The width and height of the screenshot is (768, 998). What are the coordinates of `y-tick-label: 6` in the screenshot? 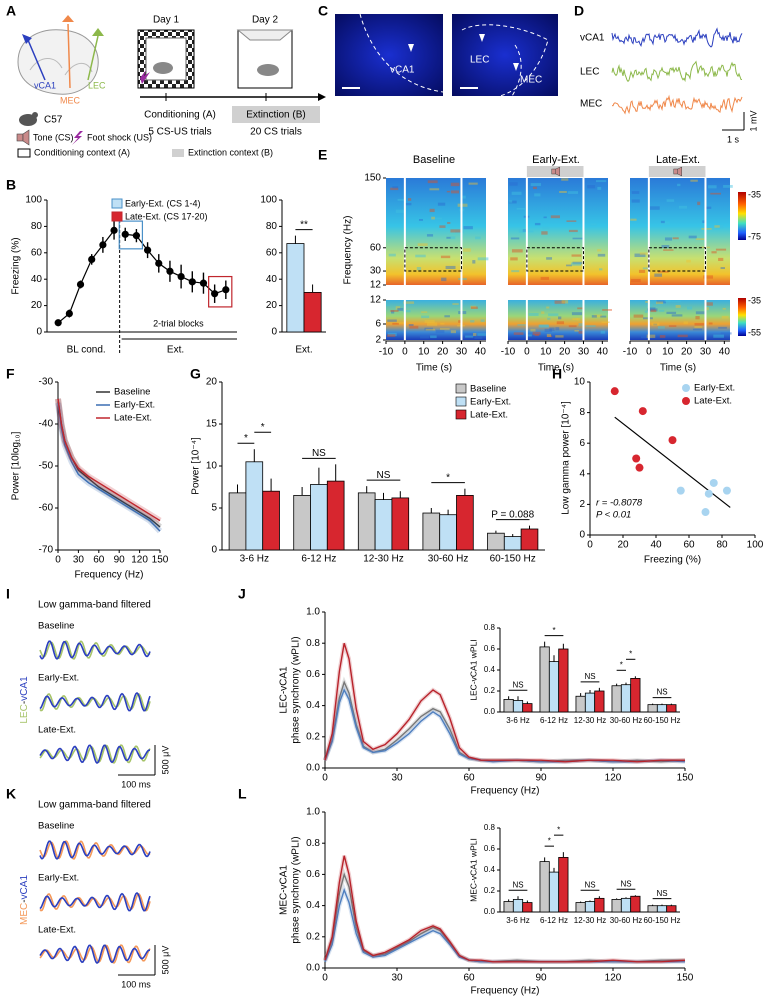 It's located at (378, 324).